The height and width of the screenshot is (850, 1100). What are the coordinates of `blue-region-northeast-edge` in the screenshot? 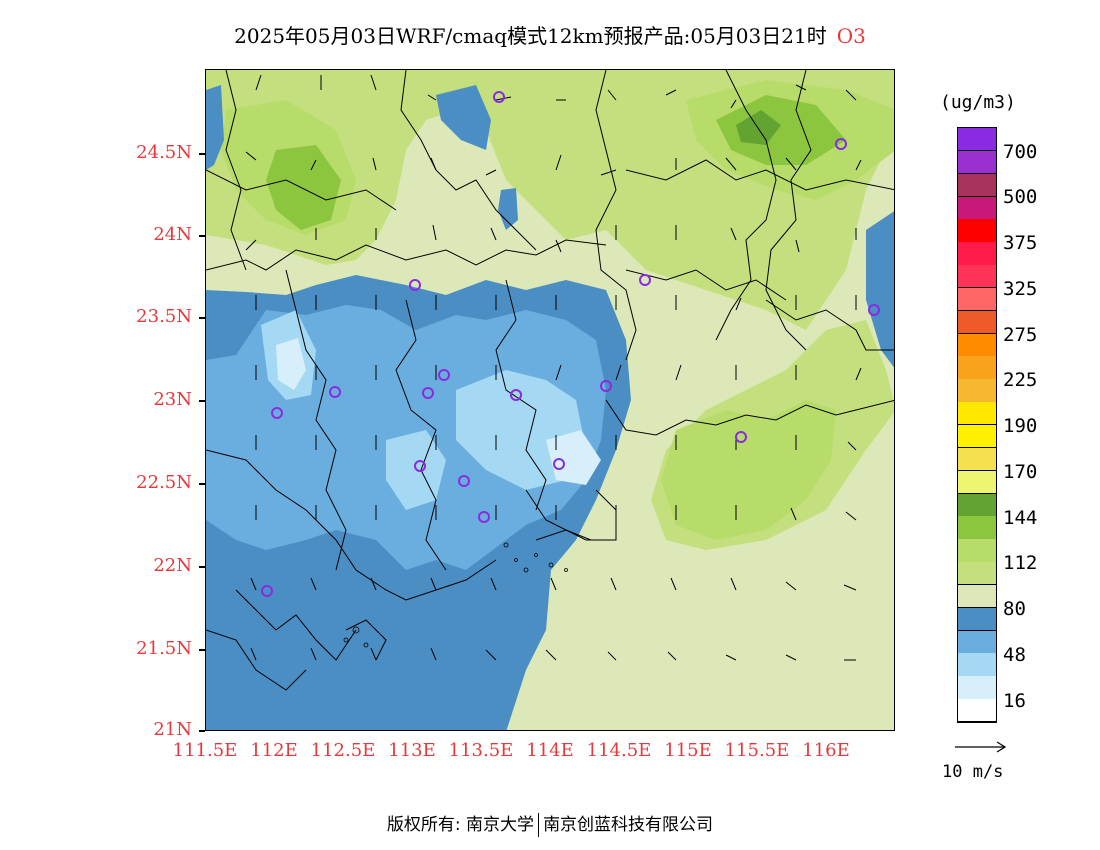 It's located at (880, 289).